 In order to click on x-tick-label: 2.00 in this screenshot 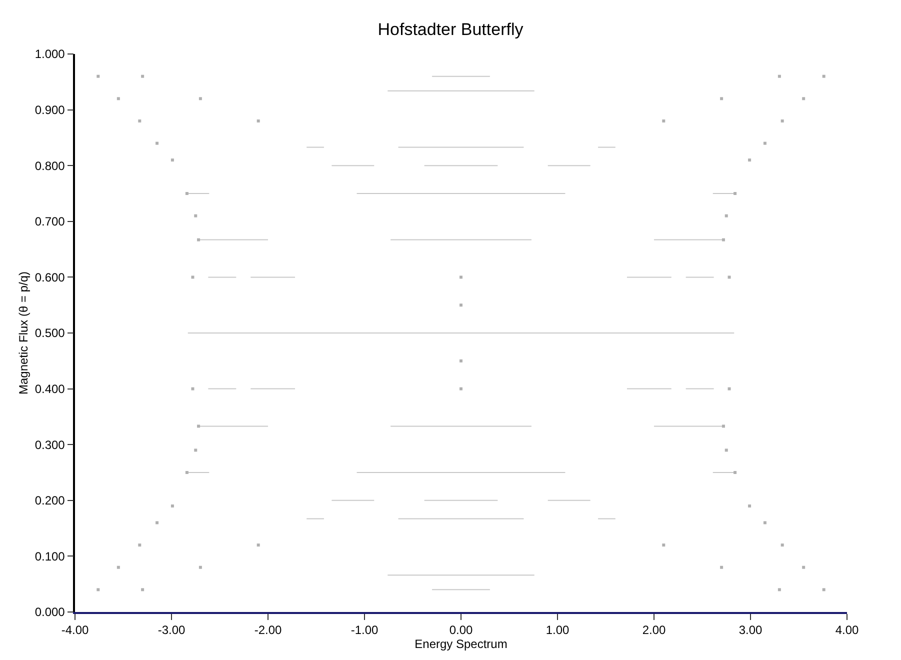, I will do `click(654, 630)`.